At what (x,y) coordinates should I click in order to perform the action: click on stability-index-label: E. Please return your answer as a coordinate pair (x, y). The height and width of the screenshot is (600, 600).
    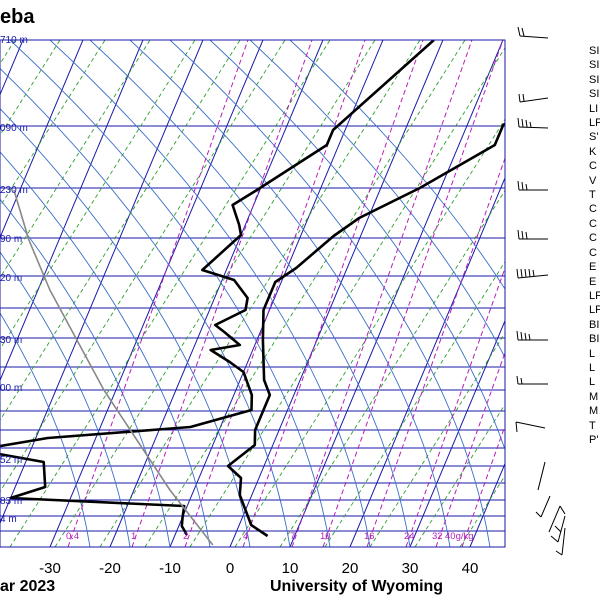
    Looking at the image, I should click on (593, 267).